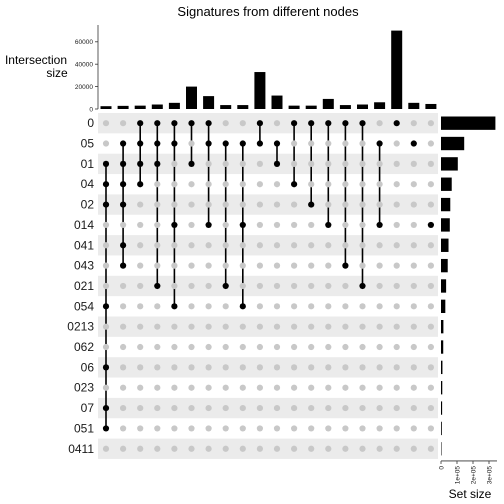 The width and height of the screenshot is (504, 504). Describe the element at coordinates (441, 468) in the screenshot. I see `set-size-tick-label: 0` at that location.